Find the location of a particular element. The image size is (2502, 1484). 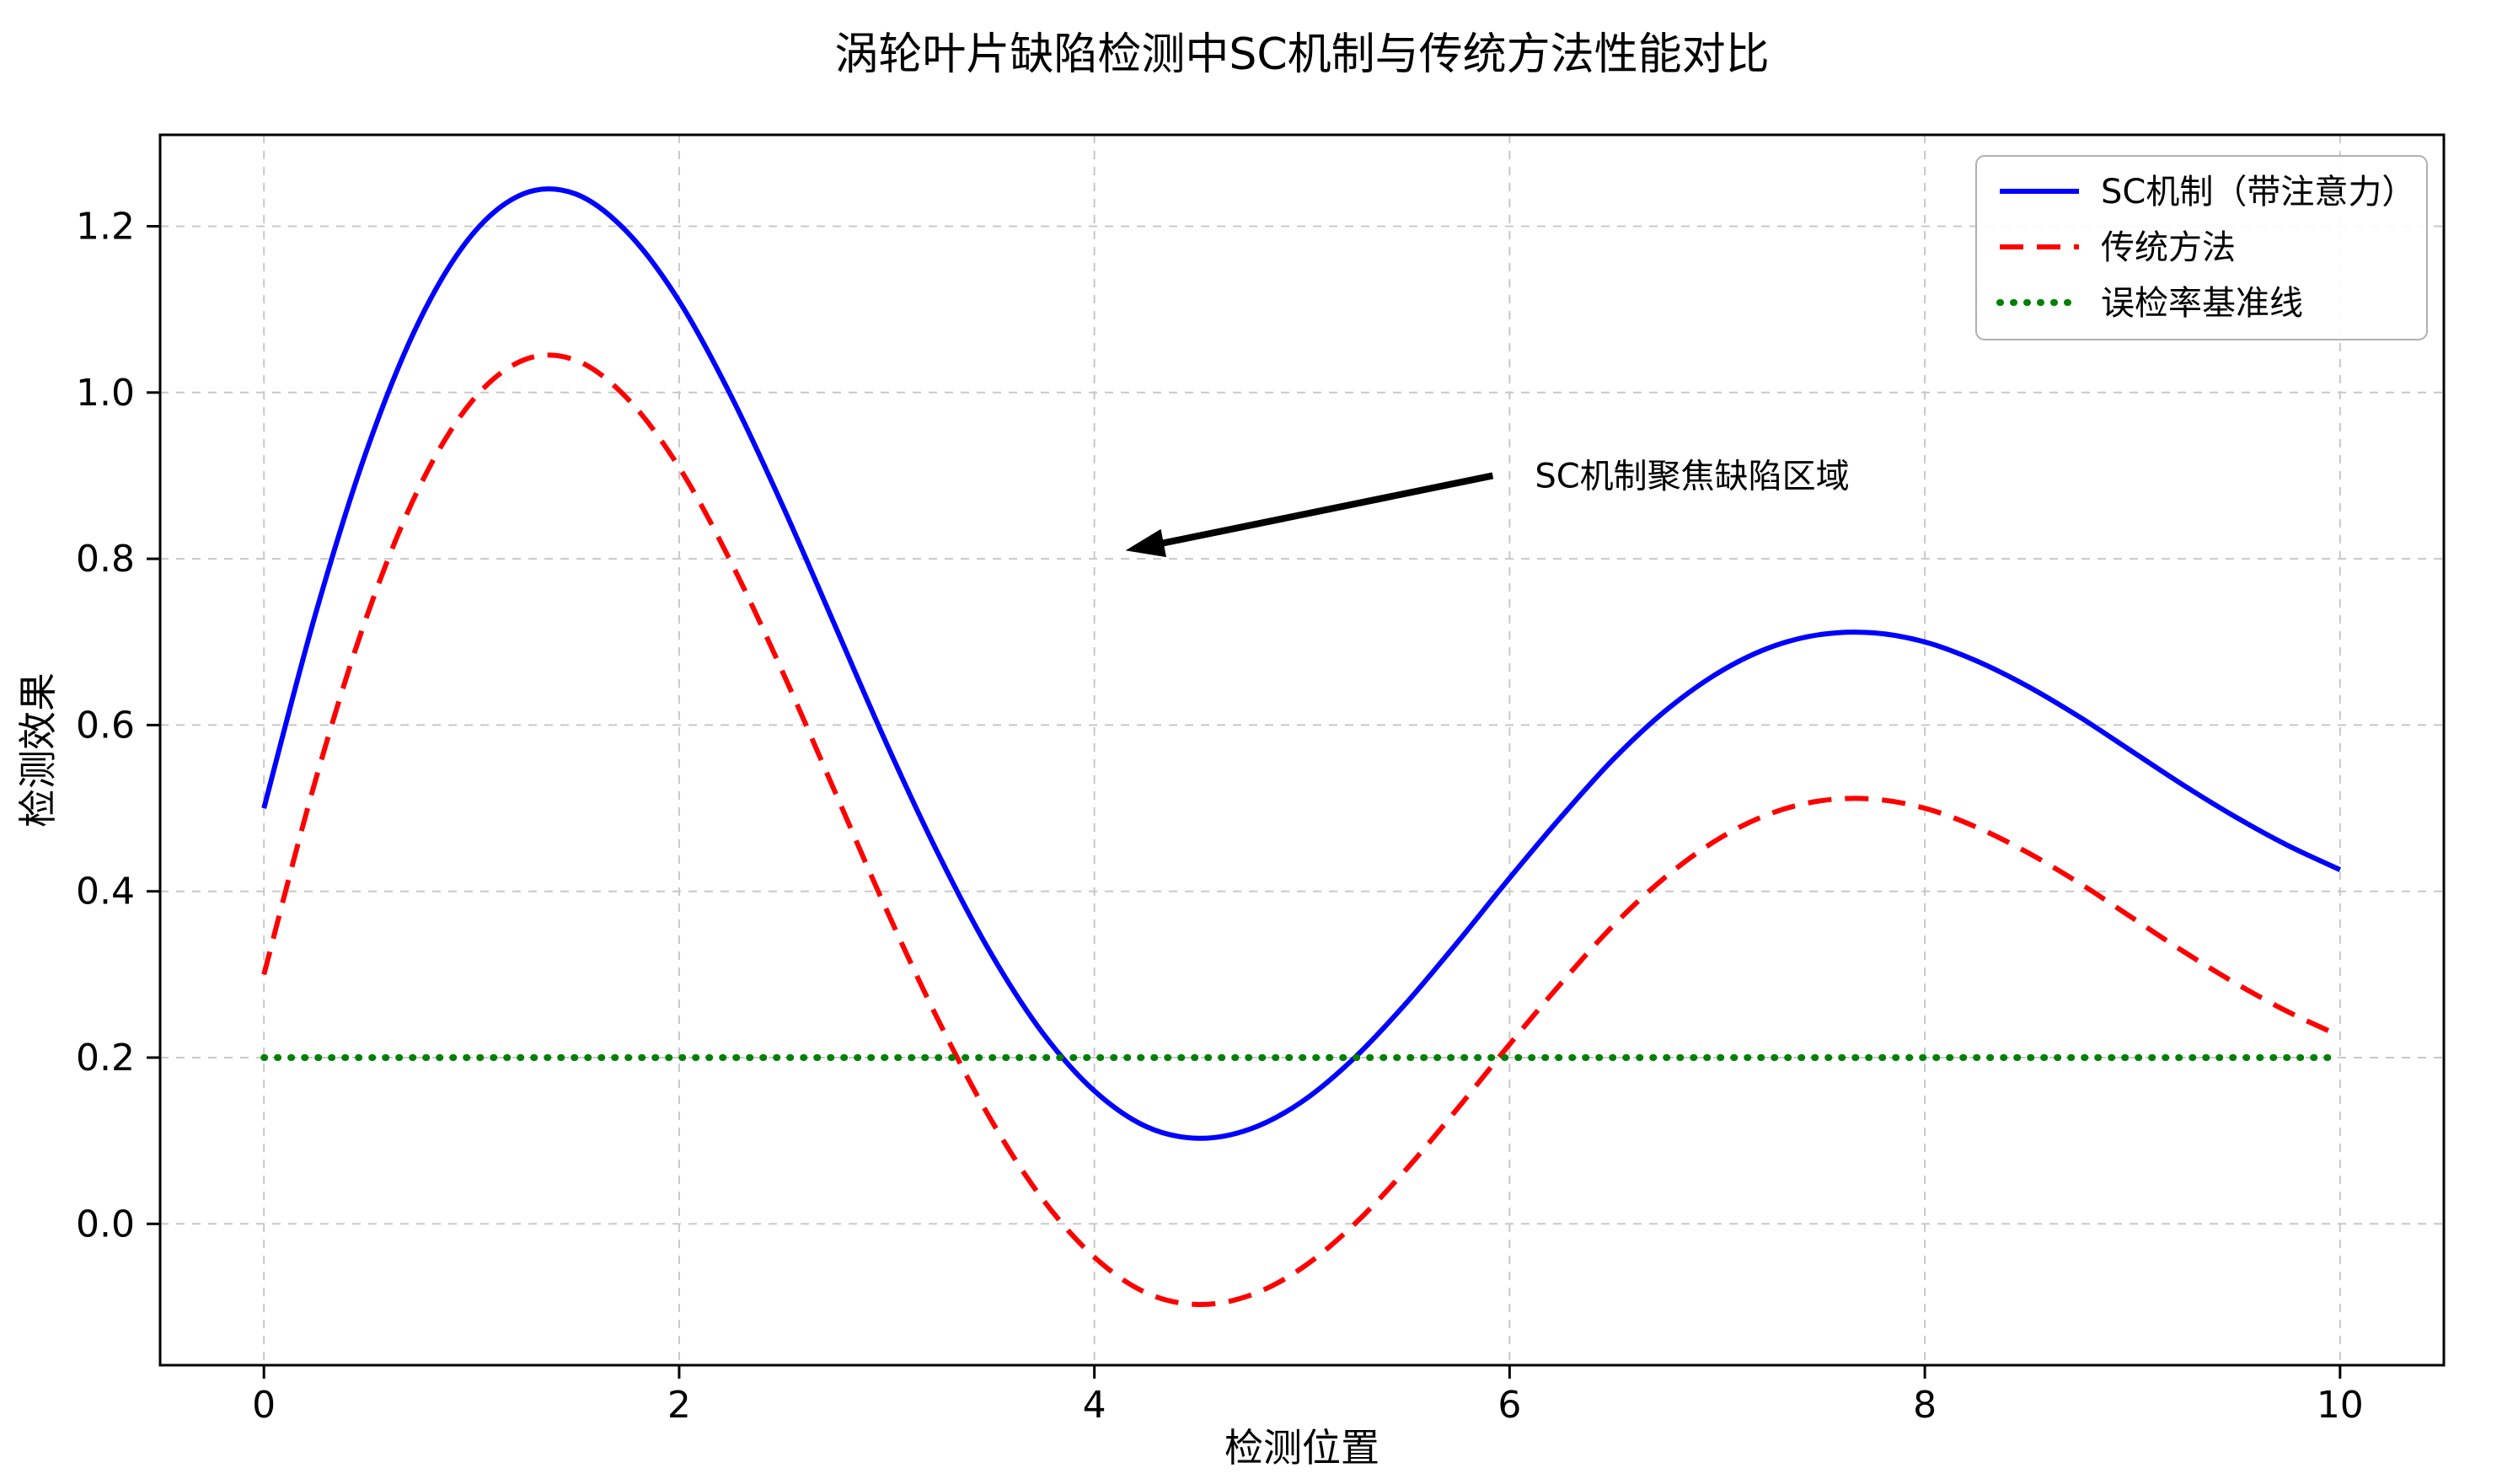

y-tick-label: 0.8 is located at coordinates (106, 559).